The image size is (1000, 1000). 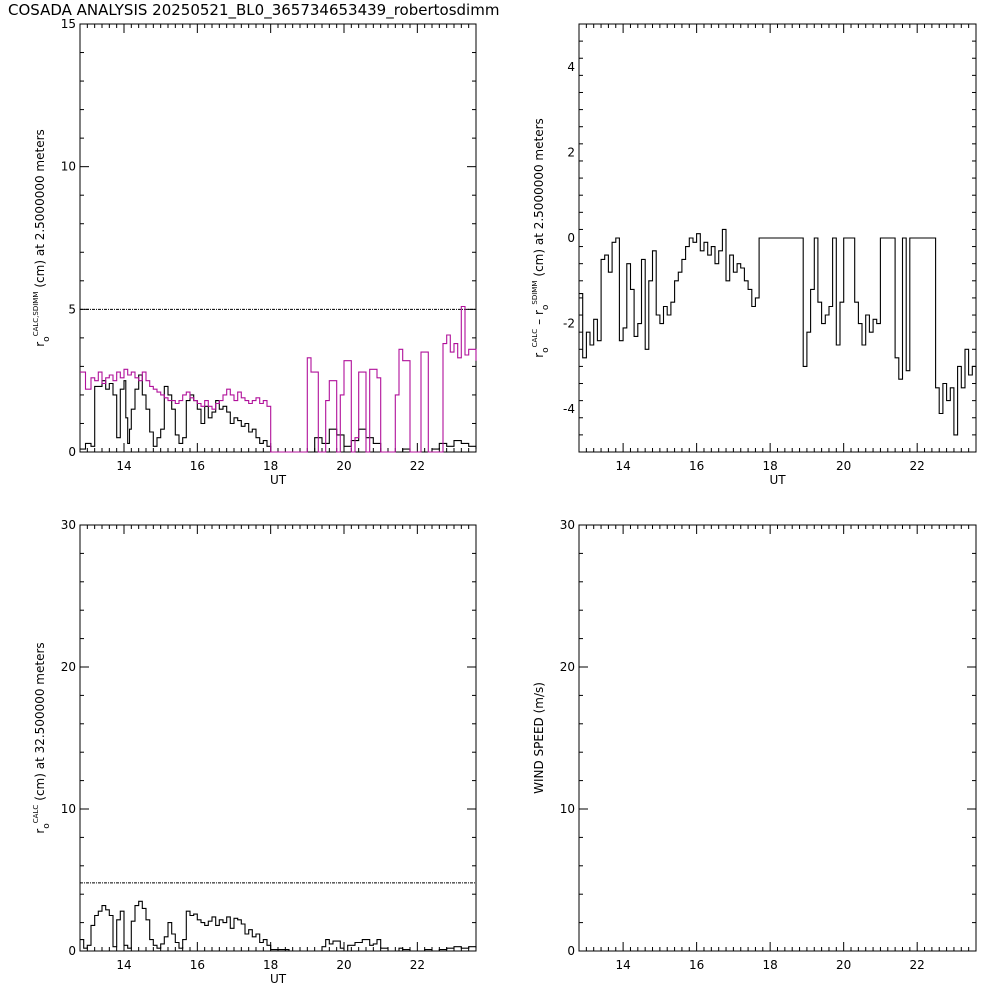 I want to click on y-label-sup: CALC,SDIMM, so click(x=36, y=314).